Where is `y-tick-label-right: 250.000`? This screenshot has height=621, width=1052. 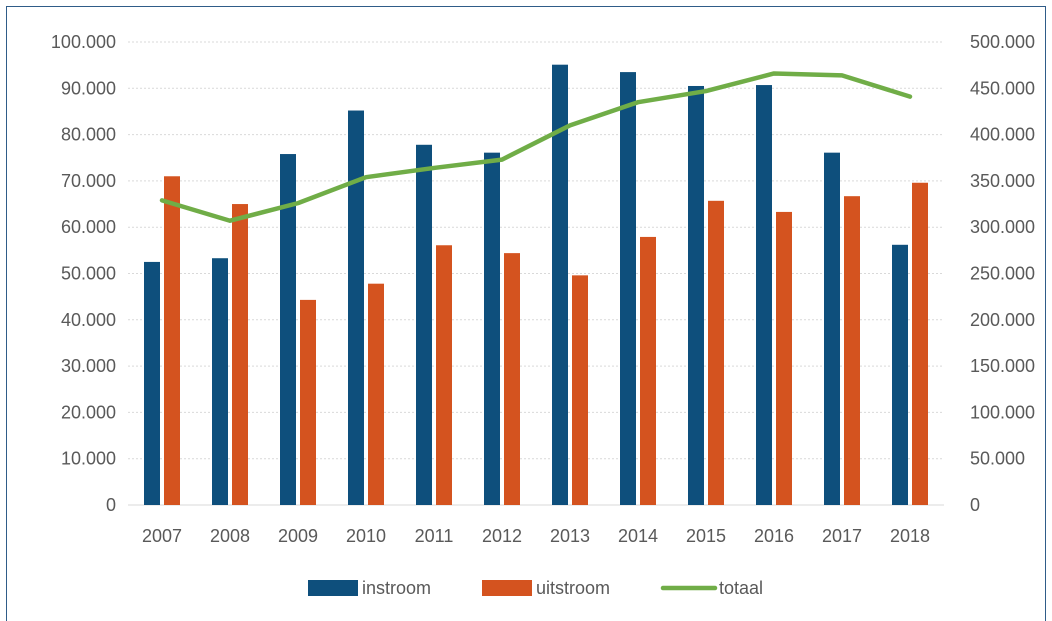
y-tick-label-right: 250.000 is located at coordinates (1002, 274).